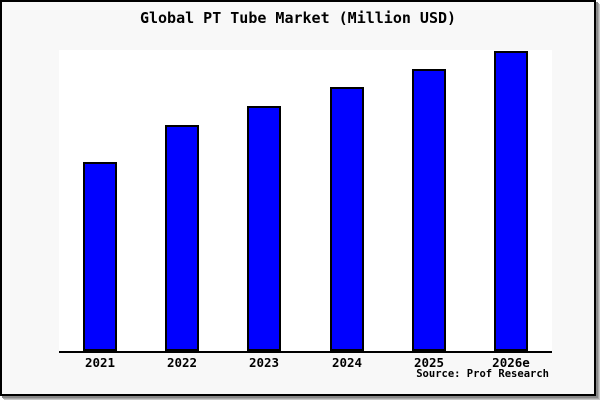  What do you see at coordinates (264, 228) in the screenshot?
I see `bar-2023` at bounding box center [264, 228].